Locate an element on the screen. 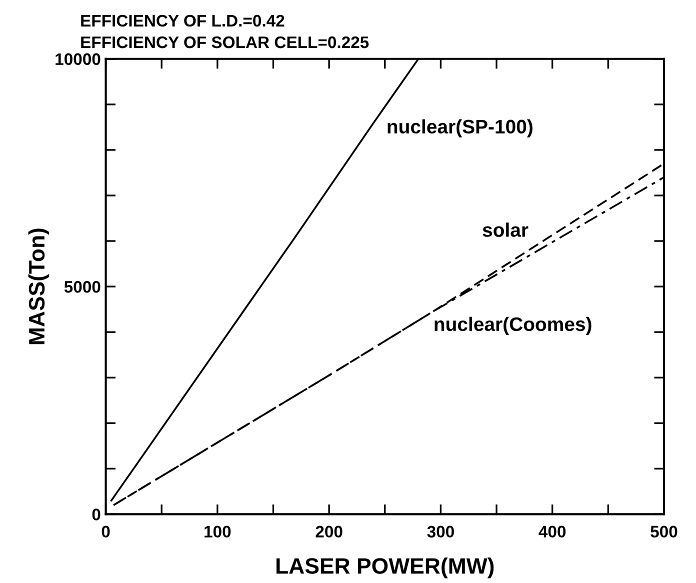 This screenshot has height=583, width=696. series-label: nuclear(Coomes) is located at coordinates (513, 325).